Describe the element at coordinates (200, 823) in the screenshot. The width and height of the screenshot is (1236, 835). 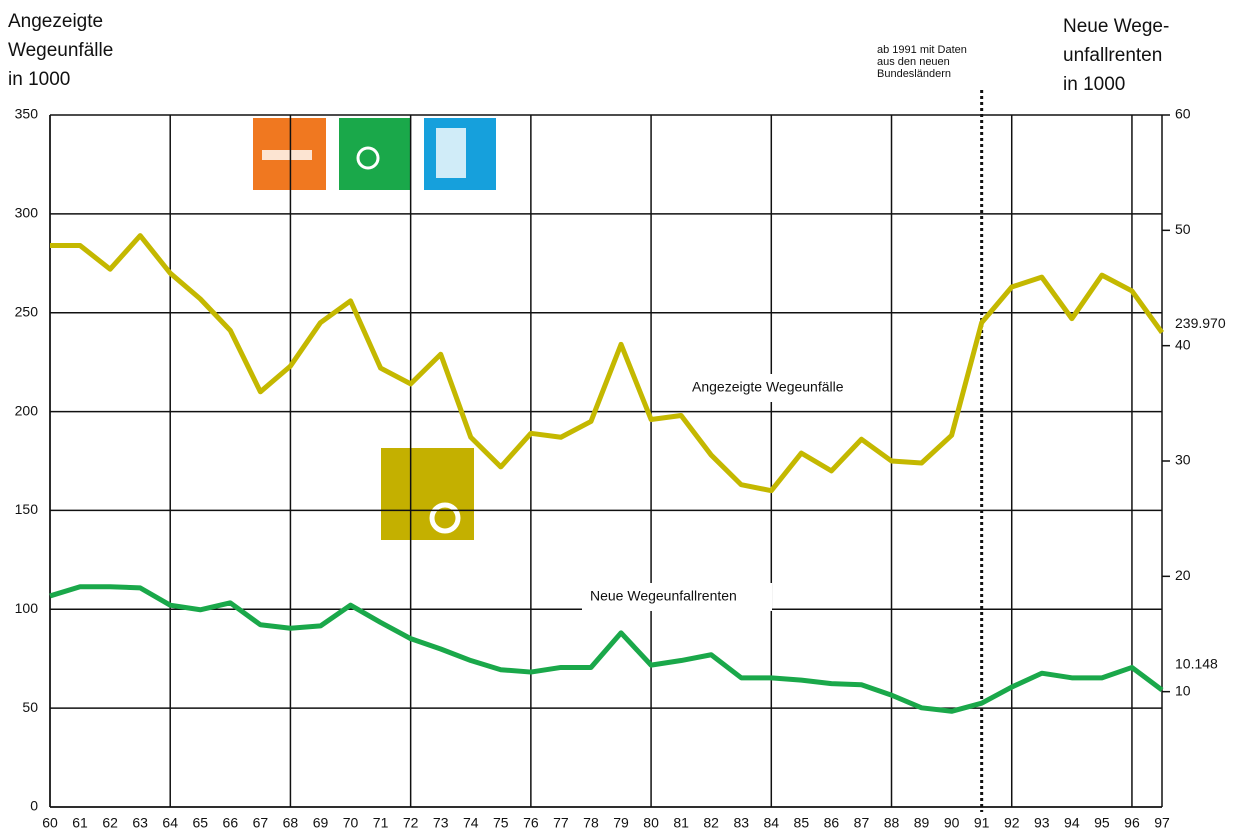
I see `x-tick-label: 65` at that location.